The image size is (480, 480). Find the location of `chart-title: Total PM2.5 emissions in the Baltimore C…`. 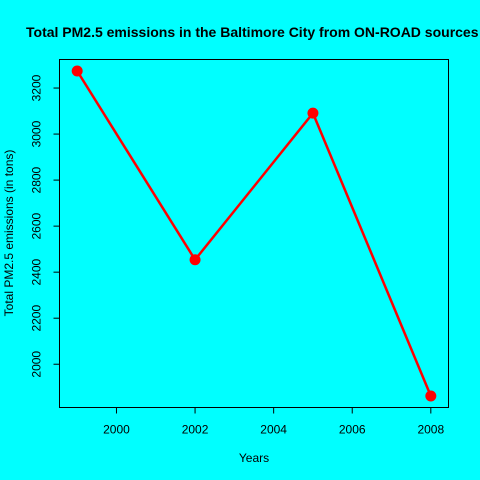

chart-title: Total PM2.5 emissions in the Baltimore C… is located at coordinates (252, 32).